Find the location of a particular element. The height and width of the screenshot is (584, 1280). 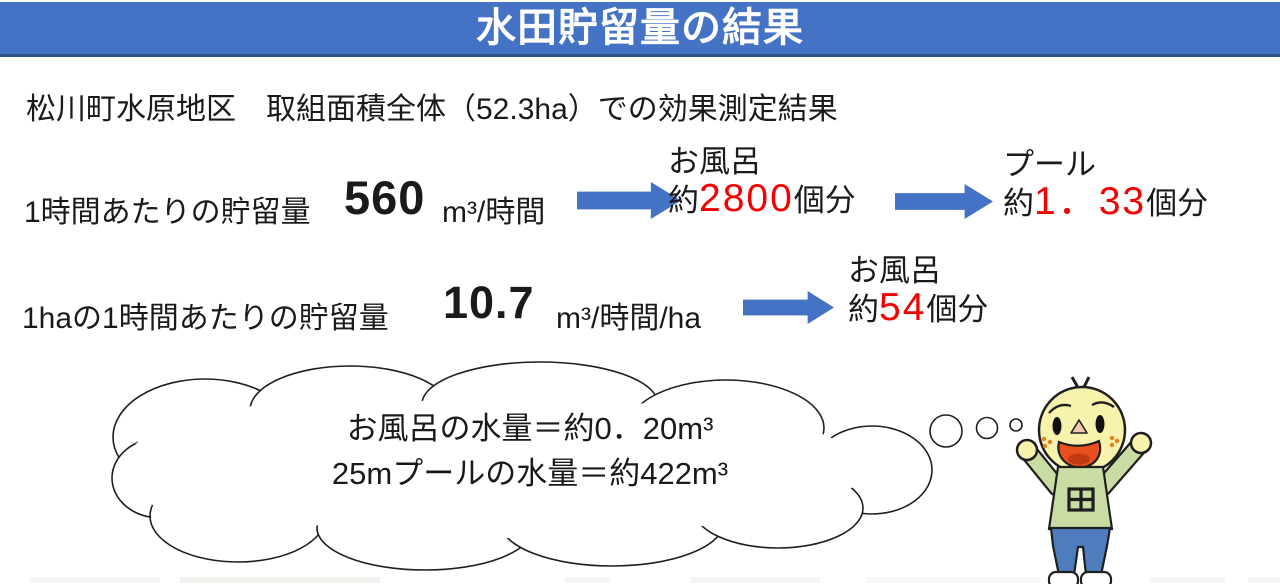

conversion-amount: 54 is located at coordinates (903, 307).